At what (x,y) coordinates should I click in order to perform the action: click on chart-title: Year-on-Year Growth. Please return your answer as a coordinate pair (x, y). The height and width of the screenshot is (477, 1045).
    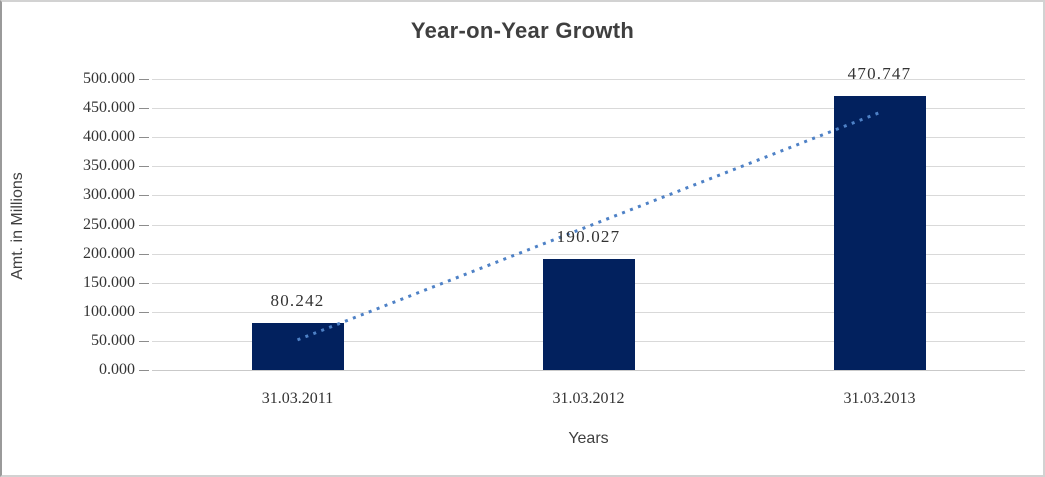
    Looking at the image, I should click on (522, 30).